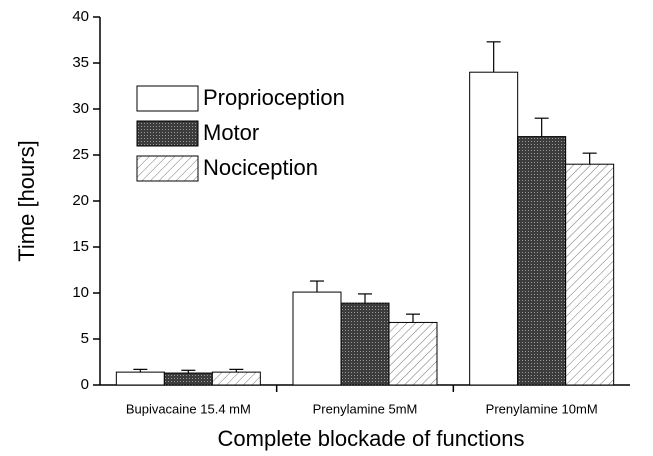  Describe the element at coordinates (80, 16) in the screenshot. I see `y-tick-label: 40` at that location.